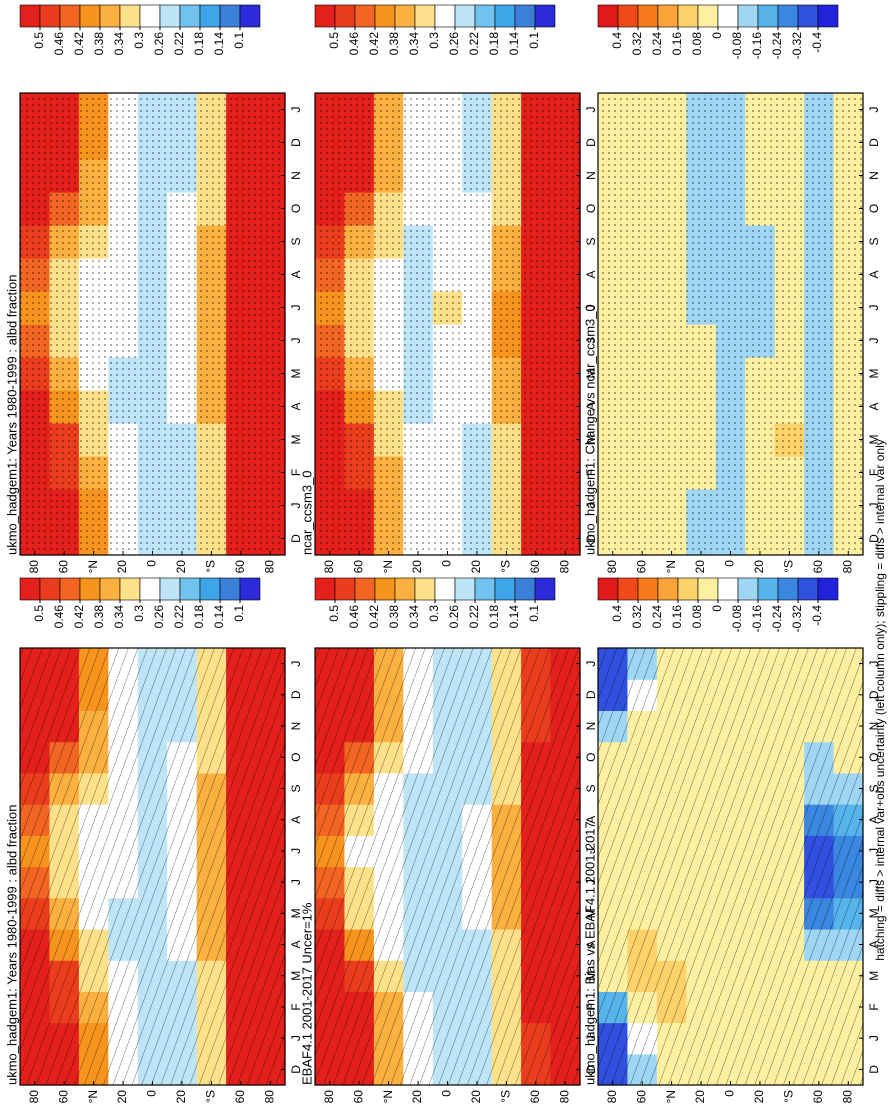 This screenshot has height=1107, width=891. What do you see at coordinates (474, 44) in the screenshot?
I see `colorbar-label: 0.22` at bounding box center [474, 44].